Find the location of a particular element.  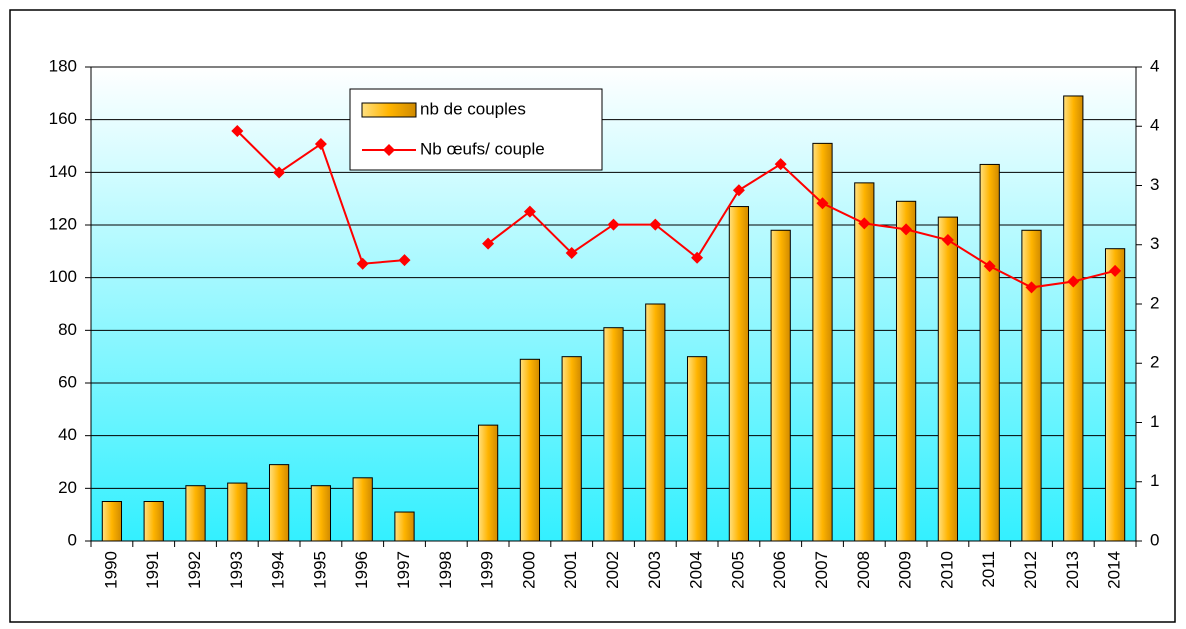

x-tick-label: 1992 is located at coordinates (194, 570).